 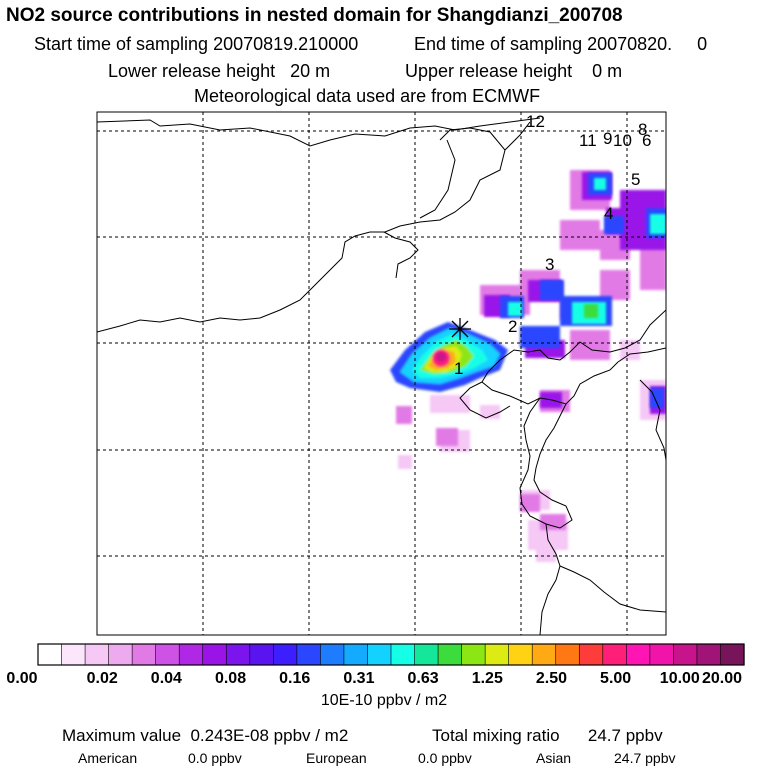 I want to click on colorbar-units: 10E-10 ppbv / m2, so click(x=384, y=700).